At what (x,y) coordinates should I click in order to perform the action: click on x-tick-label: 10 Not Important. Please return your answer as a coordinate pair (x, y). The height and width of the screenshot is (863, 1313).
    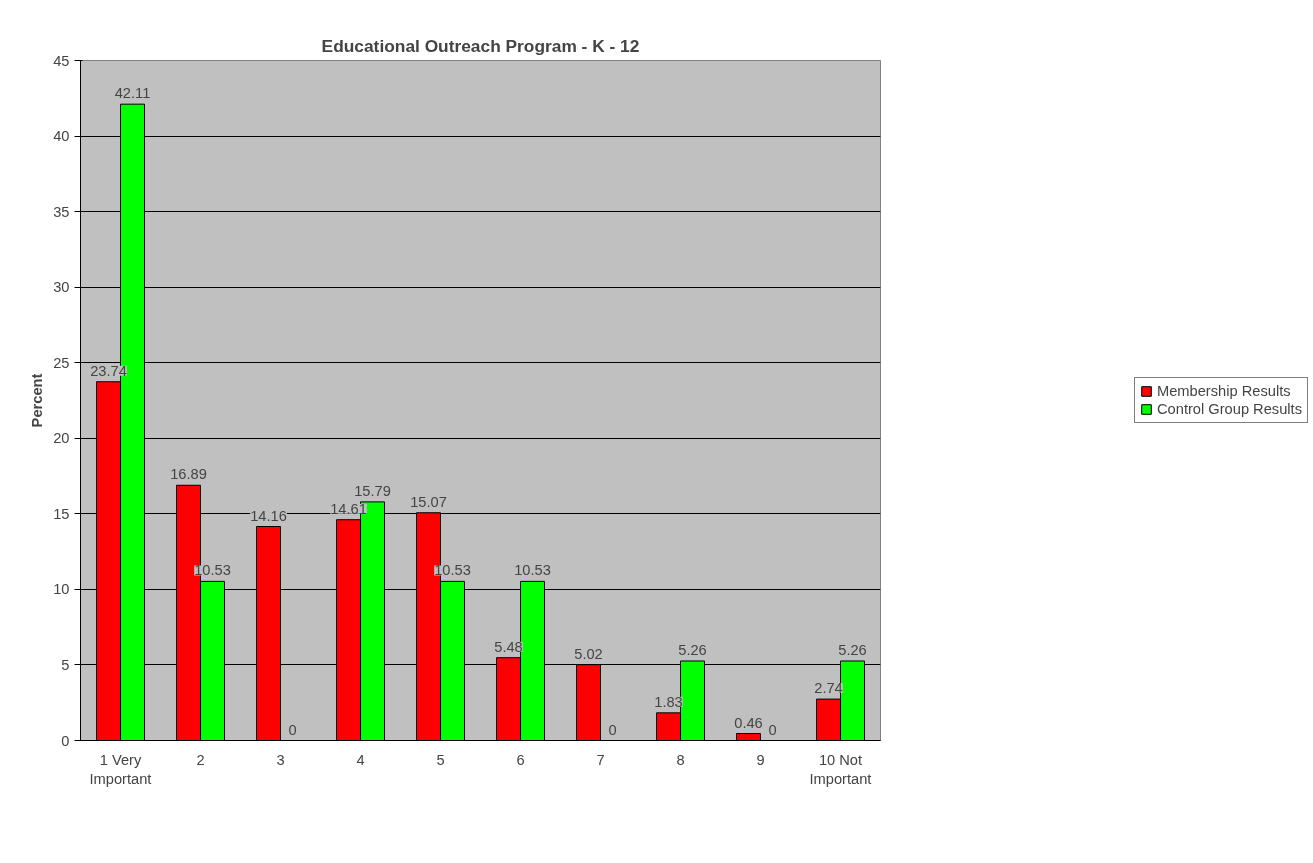
    Looking at the image, I should click on (840, 769).